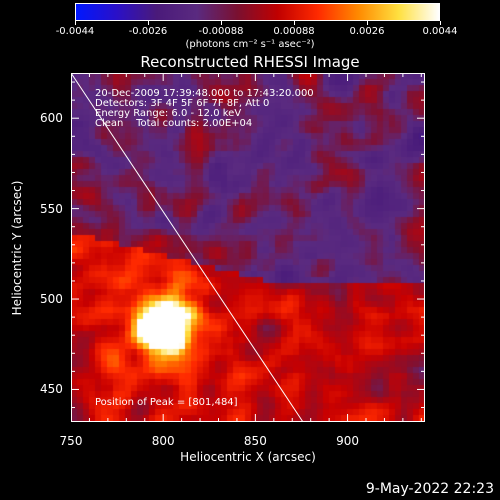 The width and height of the screenshot is (500, 500). I want to click on info-clean-counts: Clean Total counts: 2.00E+04, so click(174, 123).